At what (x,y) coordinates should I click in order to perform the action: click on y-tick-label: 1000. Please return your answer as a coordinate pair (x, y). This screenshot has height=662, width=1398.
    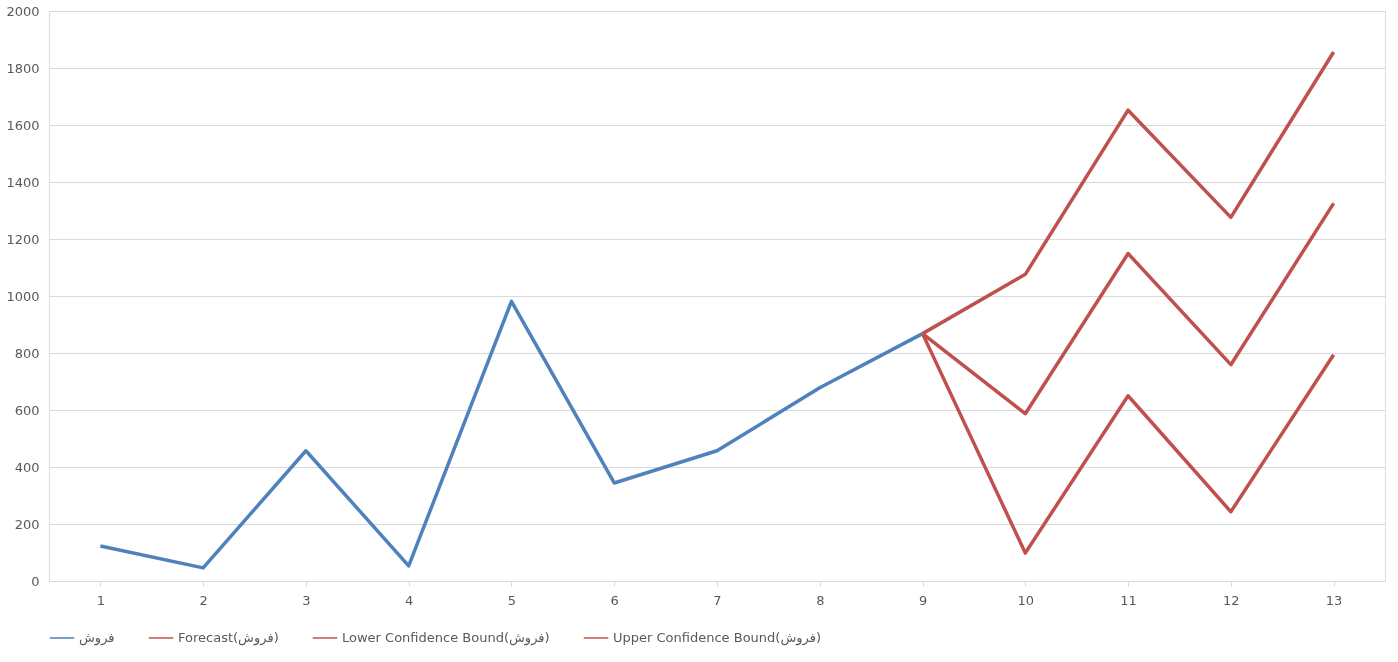
    Looking at the image, I should click on (23, 296).